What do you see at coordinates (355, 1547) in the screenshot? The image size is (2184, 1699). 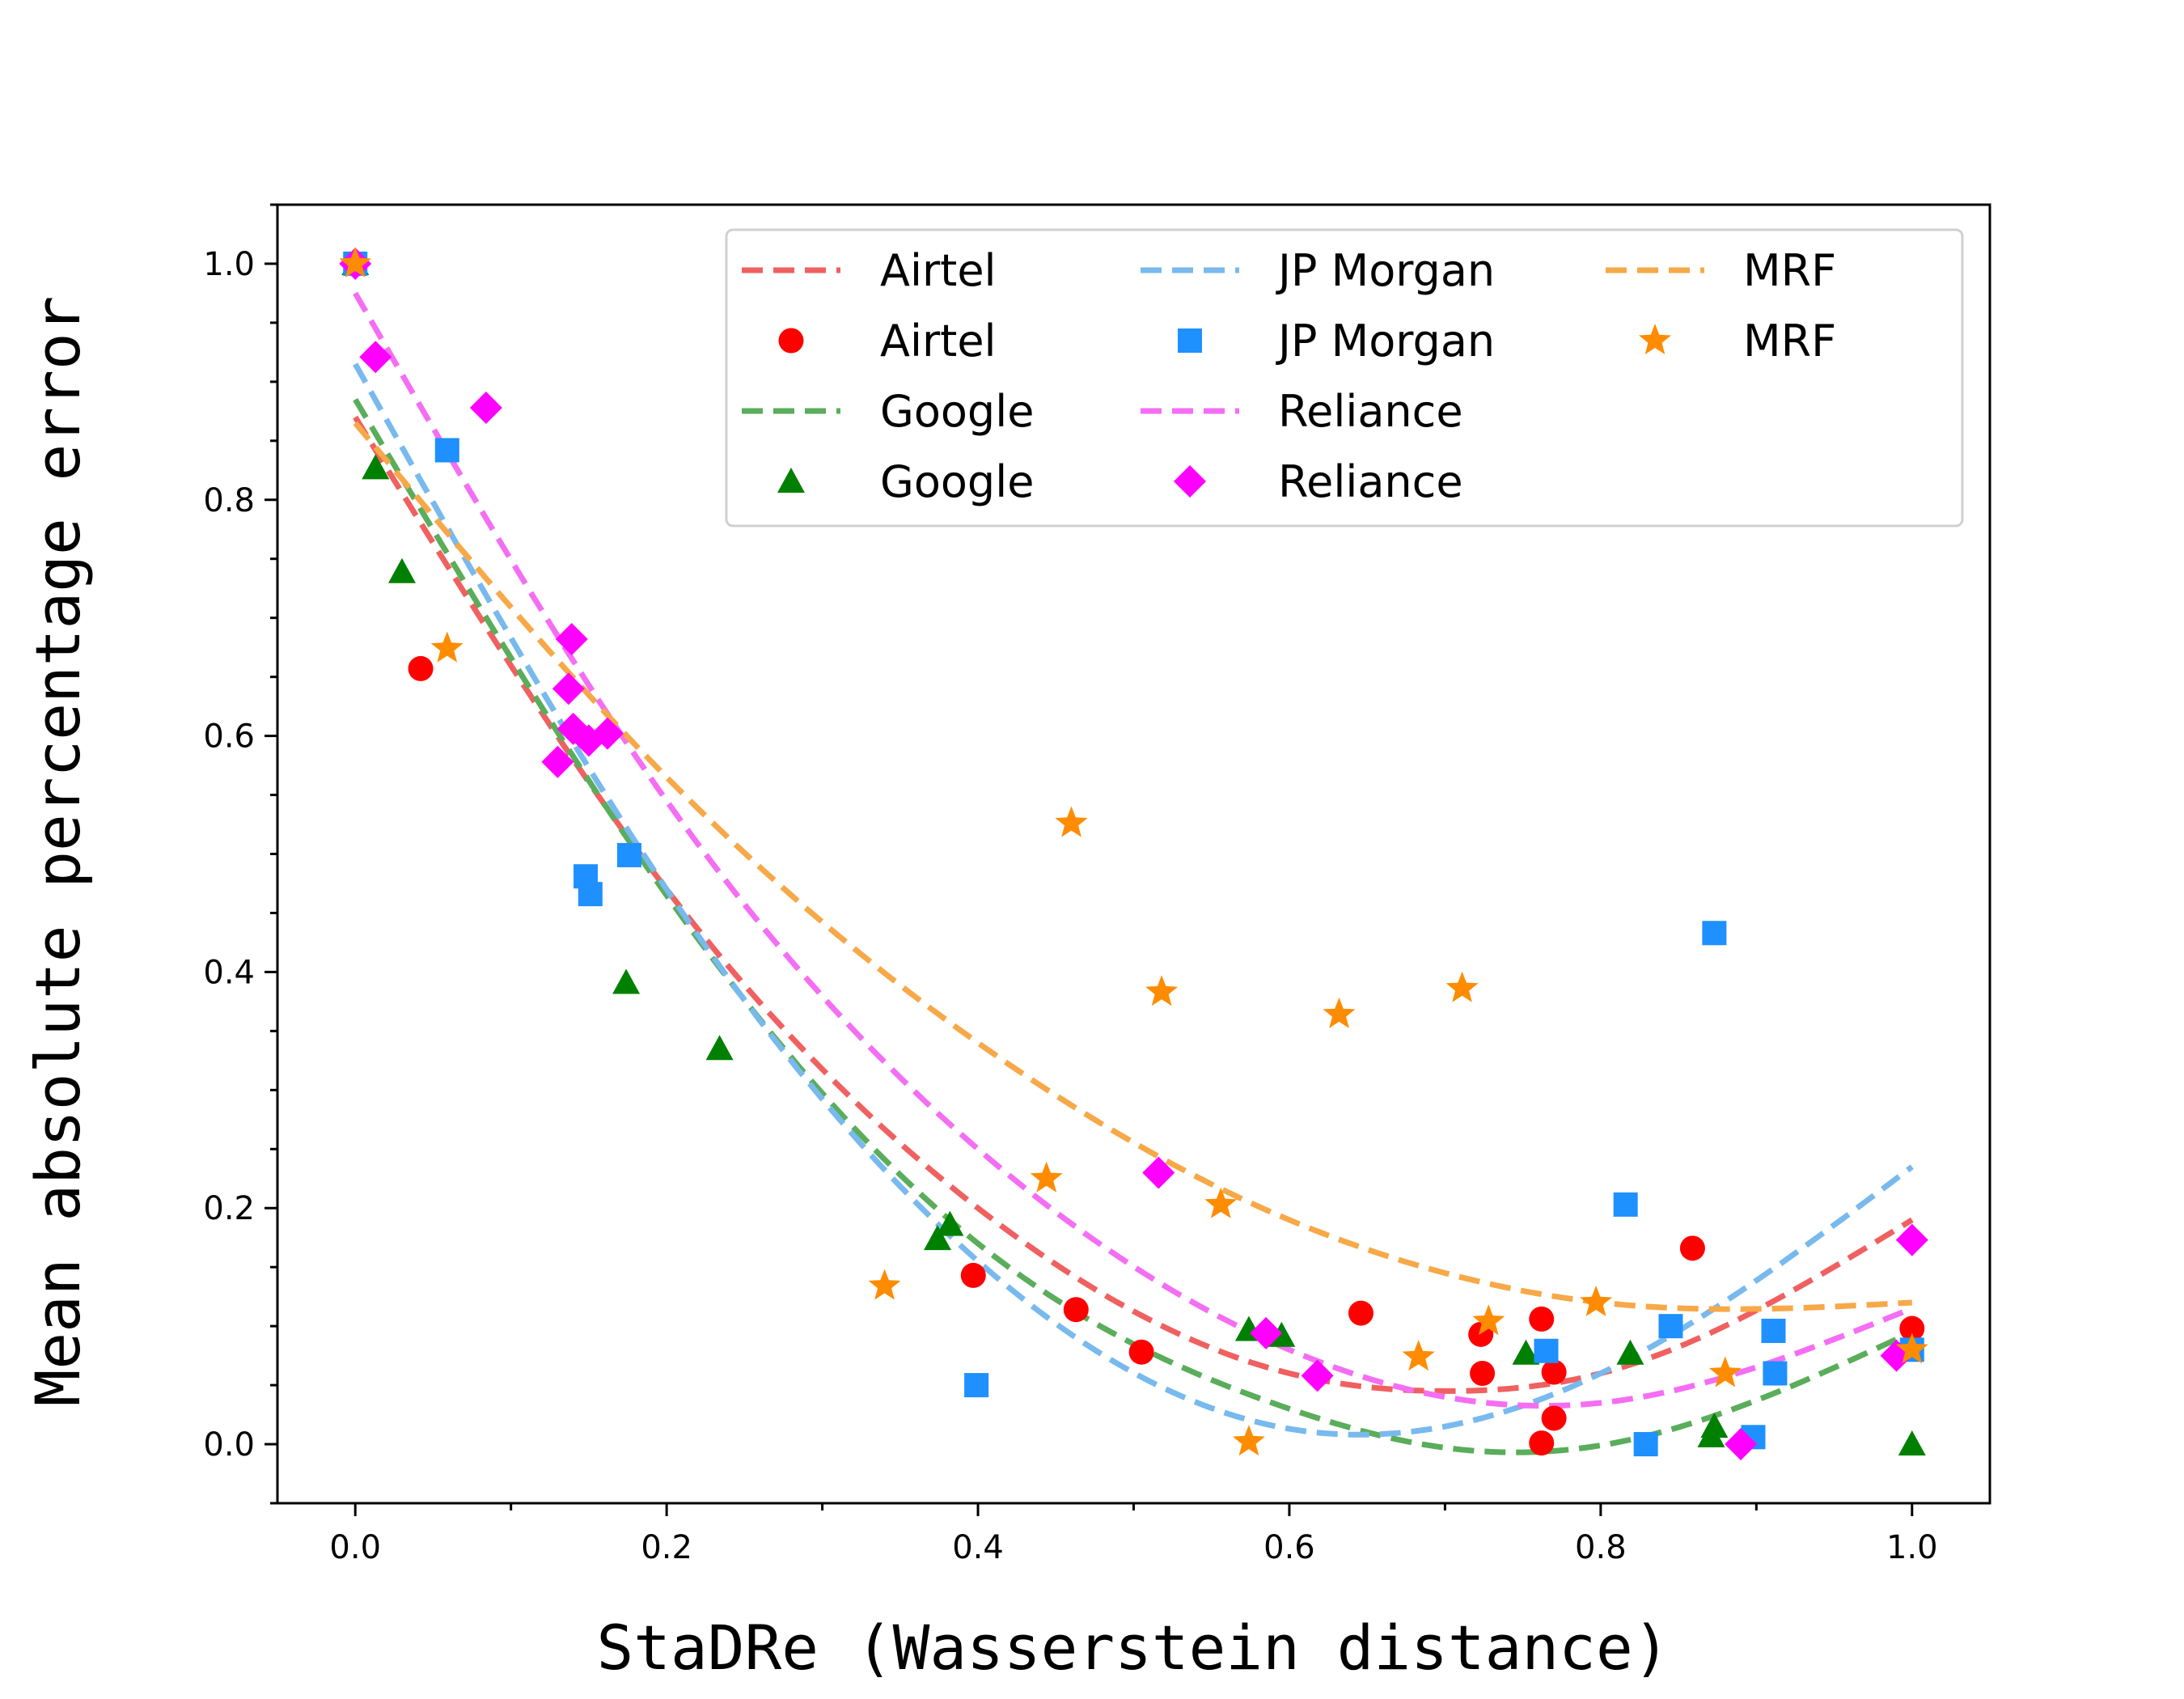 I see `x-tick-label: 0.0` at bounding box center [355, 1547].